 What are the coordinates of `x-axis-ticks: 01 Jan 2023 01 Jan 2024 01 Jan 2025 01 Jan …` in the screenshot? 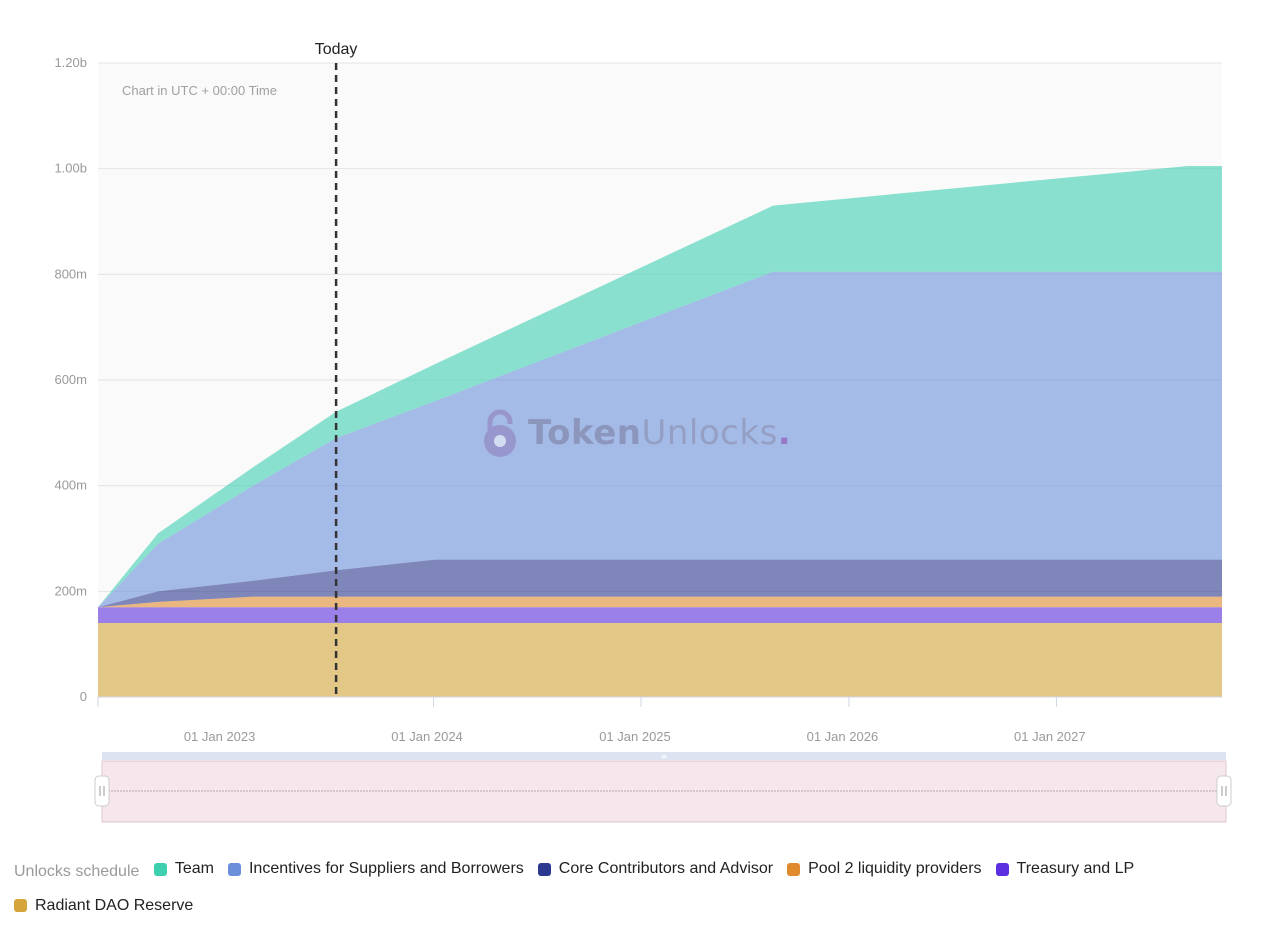 It's located at (659, 720).